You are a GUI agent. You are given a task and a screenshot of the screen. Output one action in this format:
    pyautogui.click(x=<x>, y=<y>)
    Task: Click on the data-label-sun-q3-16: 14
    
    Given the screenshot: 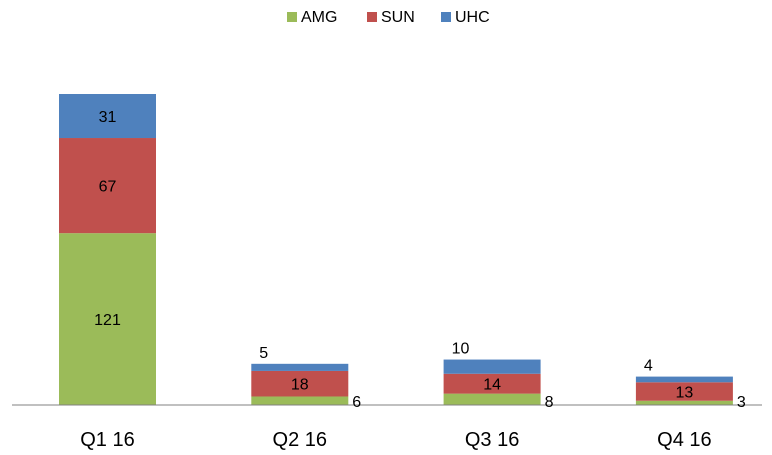 What is the action you would take?
    pyautogui.click(x=492, y=385)
    